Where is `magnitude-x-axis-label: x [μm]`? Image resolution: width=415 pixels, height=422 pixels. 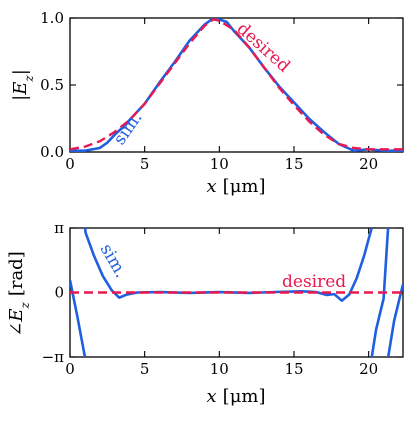 magnitude-x-axis-label: x [μm] is located at coordinates (236, 186).